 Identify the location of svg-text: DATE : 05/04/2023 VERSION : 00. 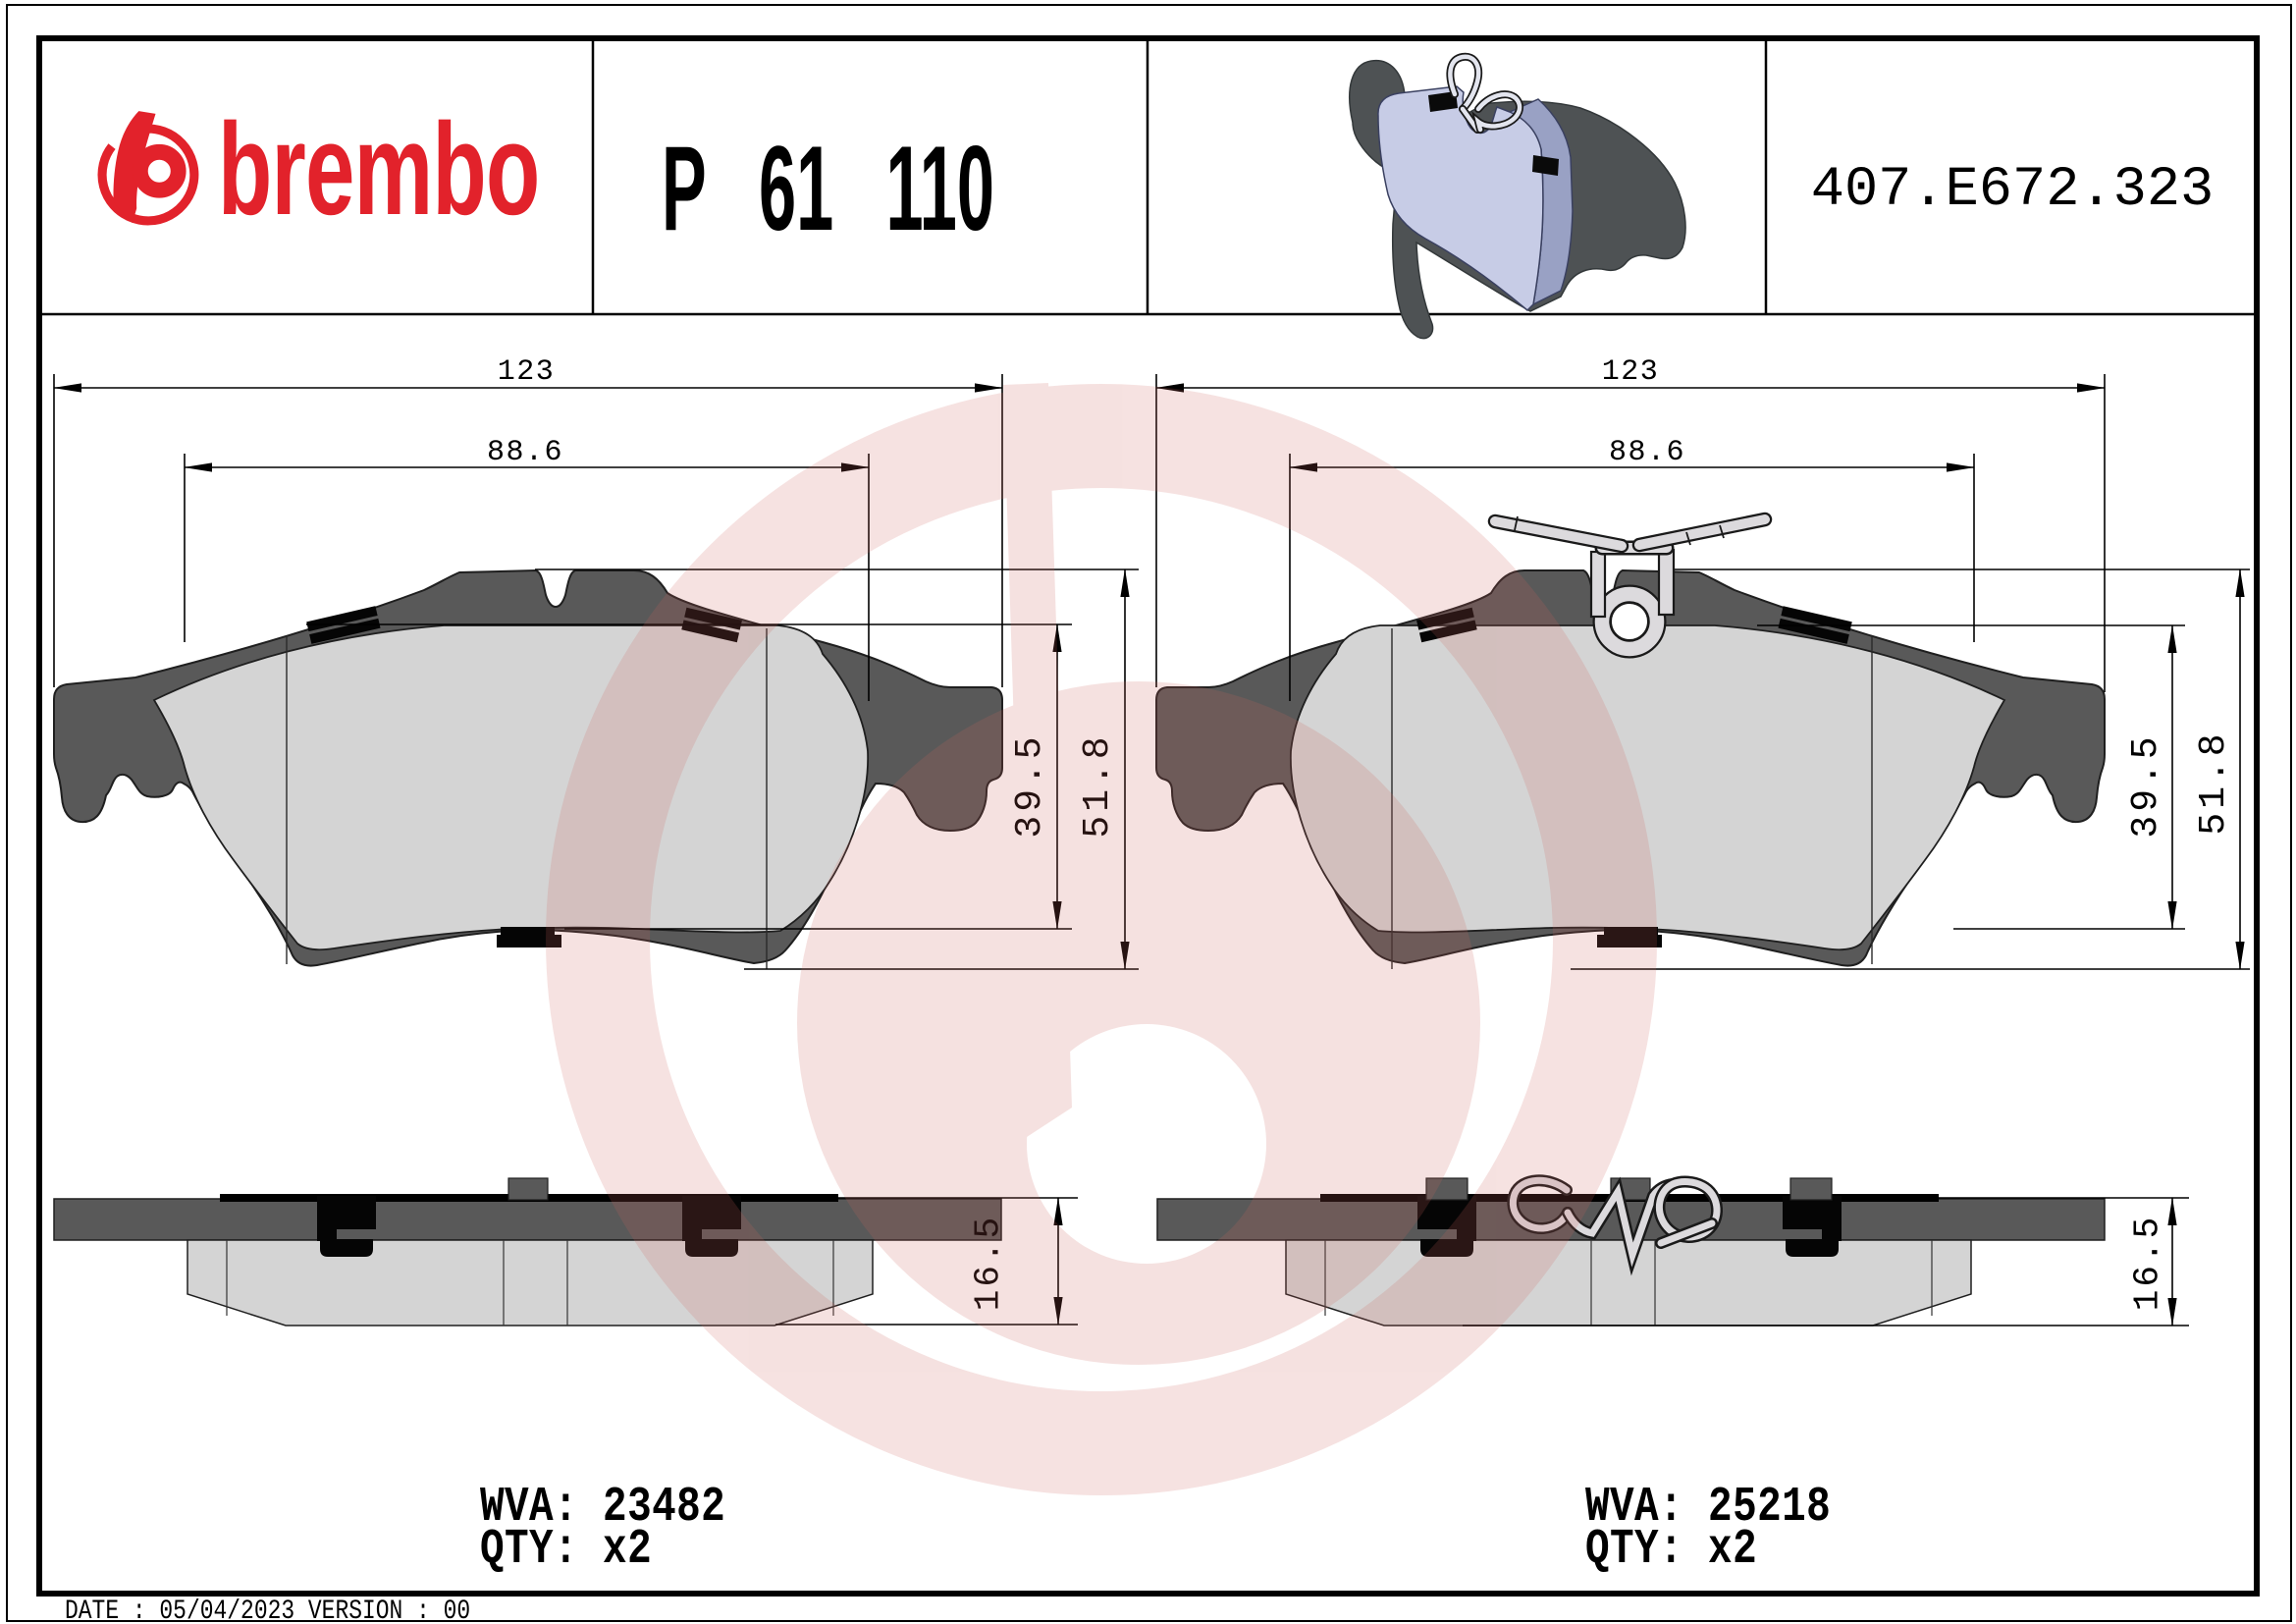
(267, 1610).